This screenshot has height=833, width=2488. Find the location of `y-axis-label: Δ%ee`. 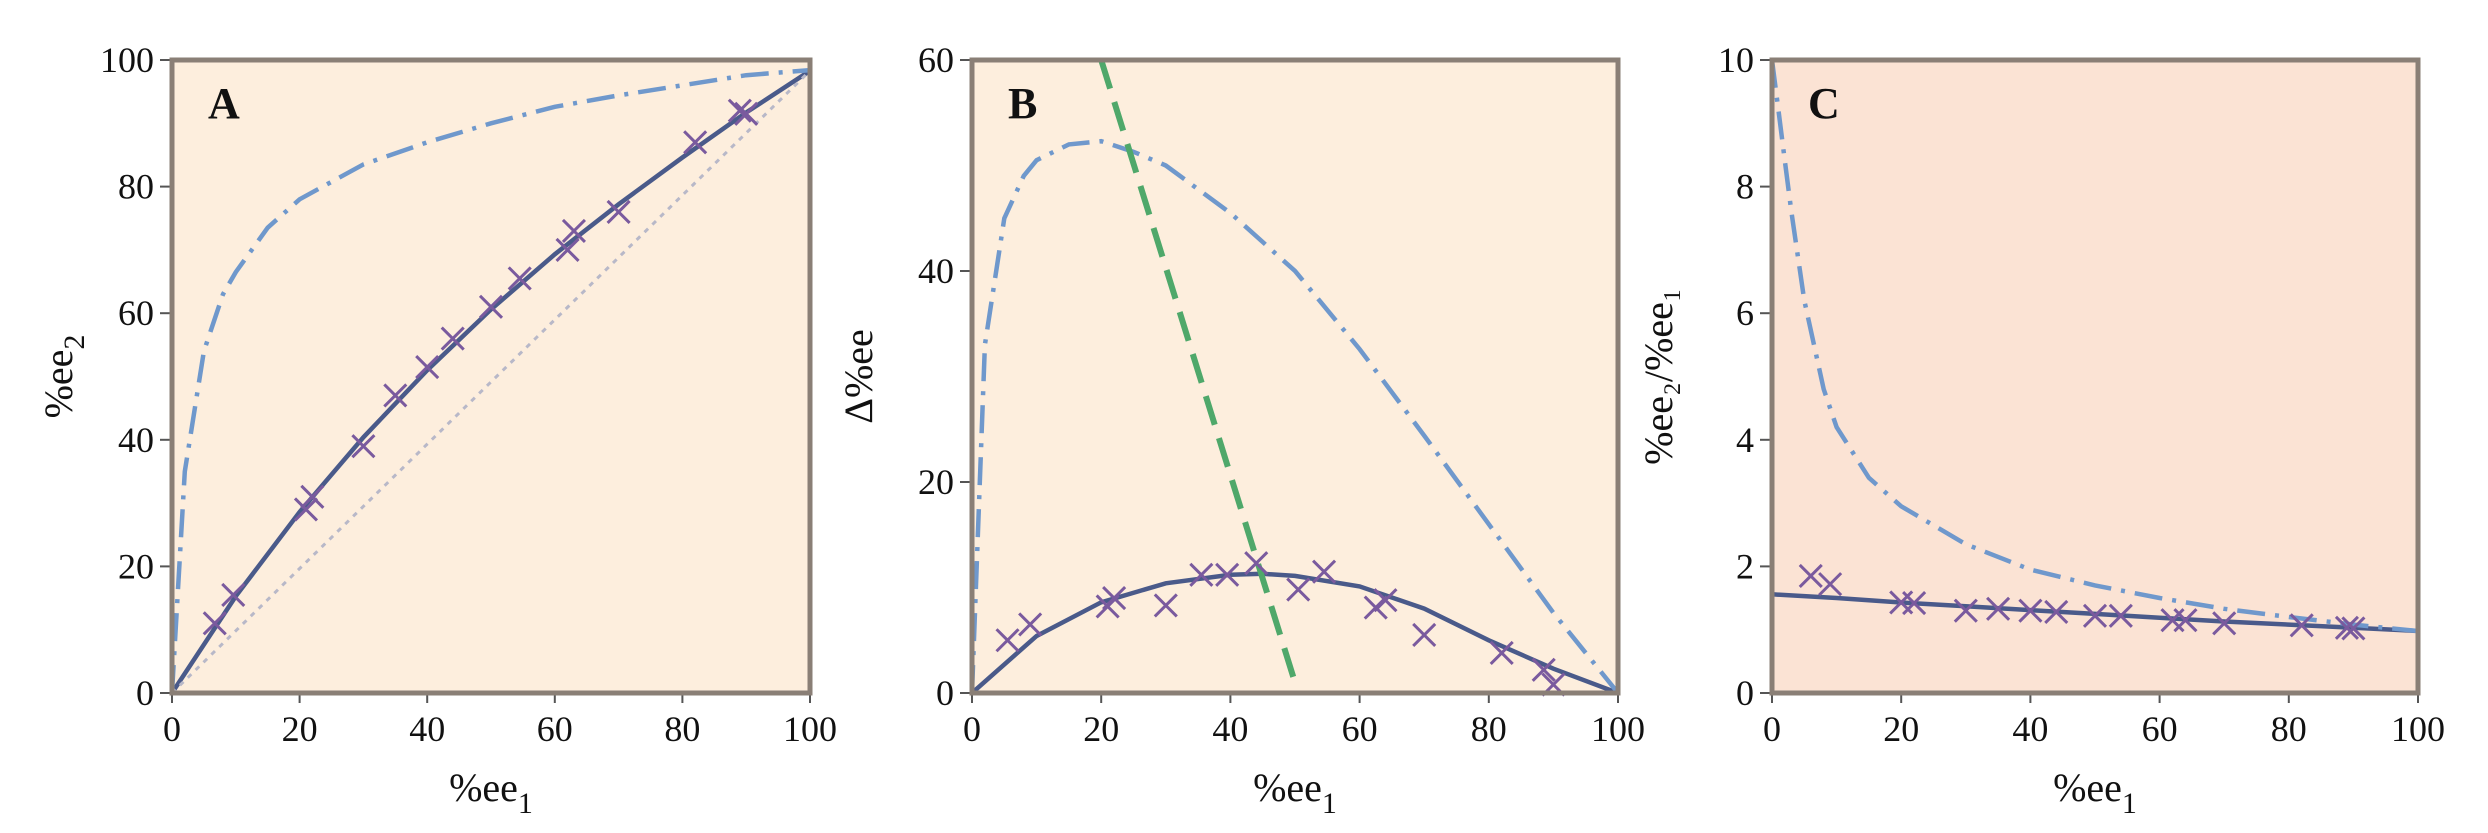

y-axis-label: Δ%ee is located at coordinates (858, 376).